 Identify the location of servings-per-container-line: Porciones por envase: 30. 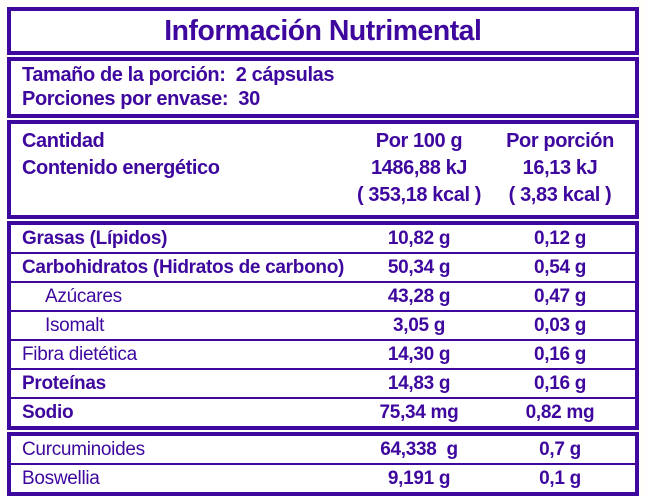
(141, 99).